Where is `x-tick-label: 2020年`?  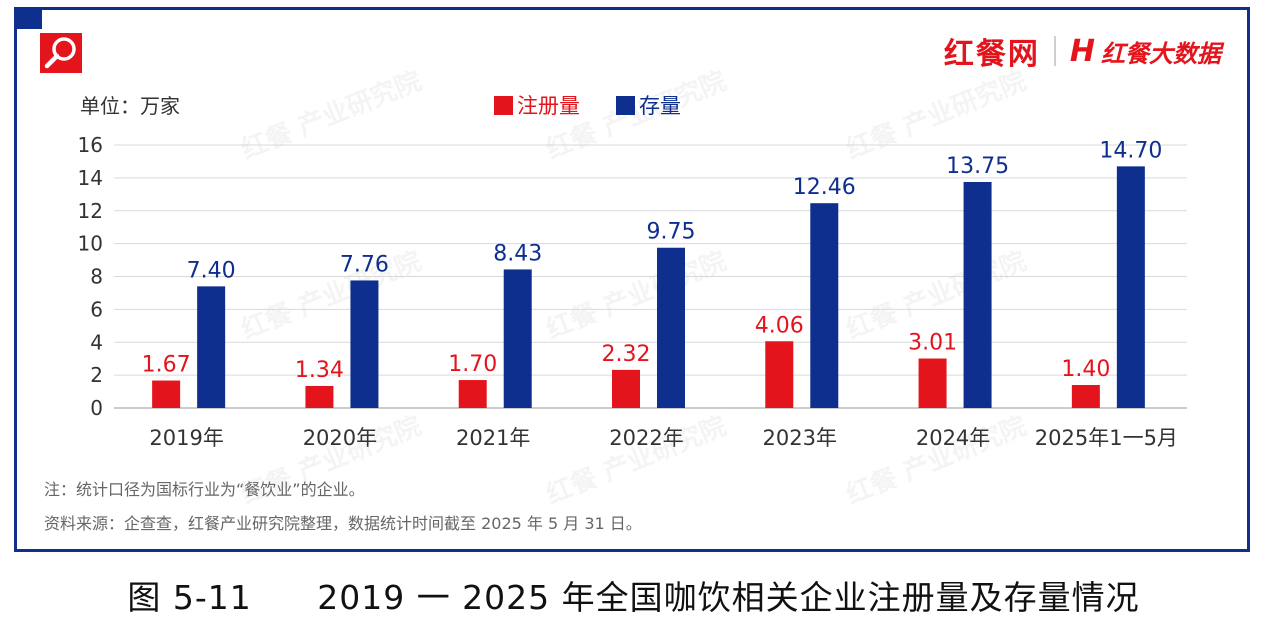 x-tick-label: 2020年 is located at coordinates (340, 438).